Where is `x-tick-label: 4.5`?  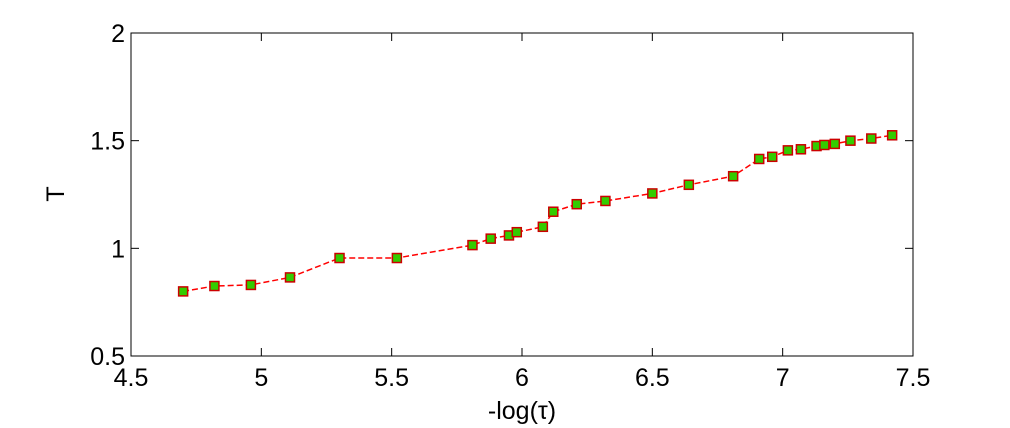 x-tick-label: 4.5 is located at coordinates (131, 378).